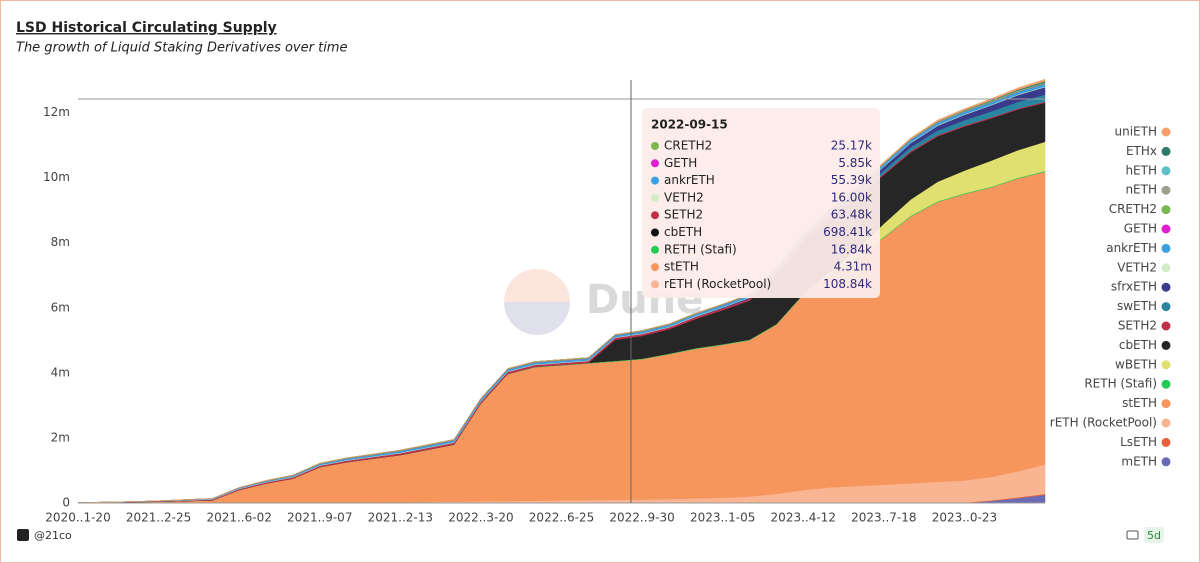 This screenshot has width=1200, height=563. Describe the element at coordinates (851, 197) in the screenshot. I see `tooltip-value: 16.00k` at that location.